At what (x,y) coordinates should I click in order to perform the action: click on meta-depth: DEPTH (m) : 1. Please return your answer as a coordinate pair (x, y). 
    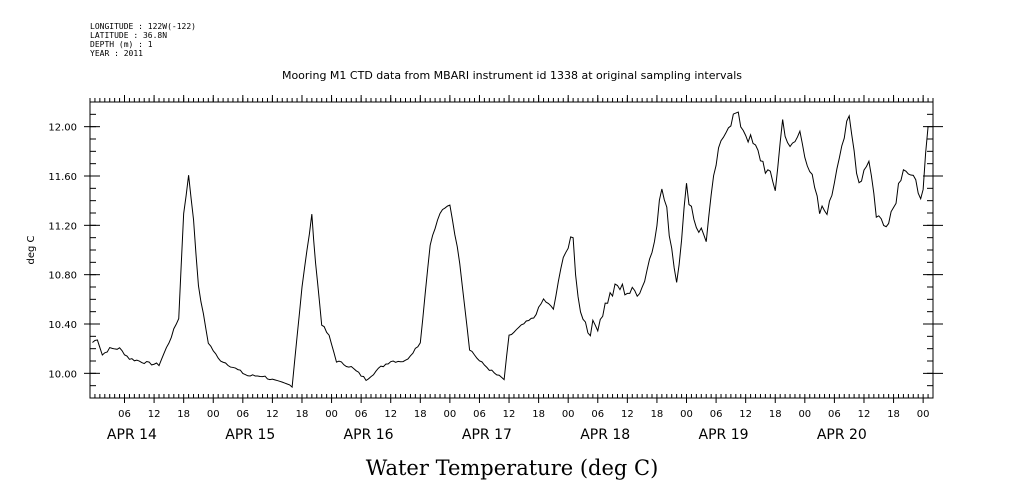
    Looking at the image, I should click on (121, 44).